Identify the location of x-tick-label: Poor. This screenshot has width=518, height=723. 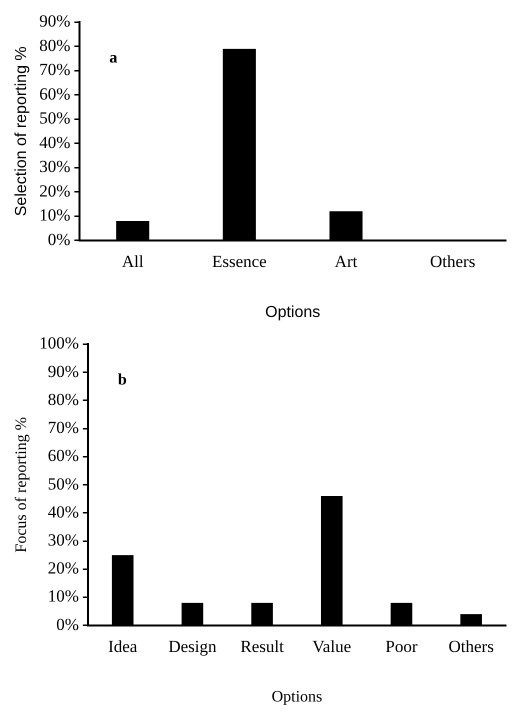
(401, 646).